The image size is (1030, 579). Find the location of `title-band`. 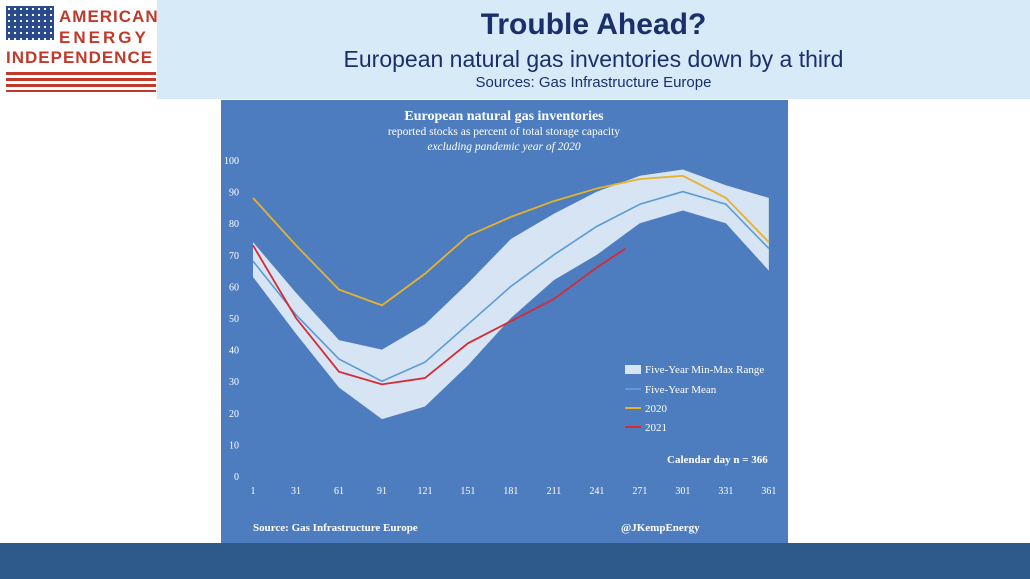

title-band is located at coordinates (593, 49).